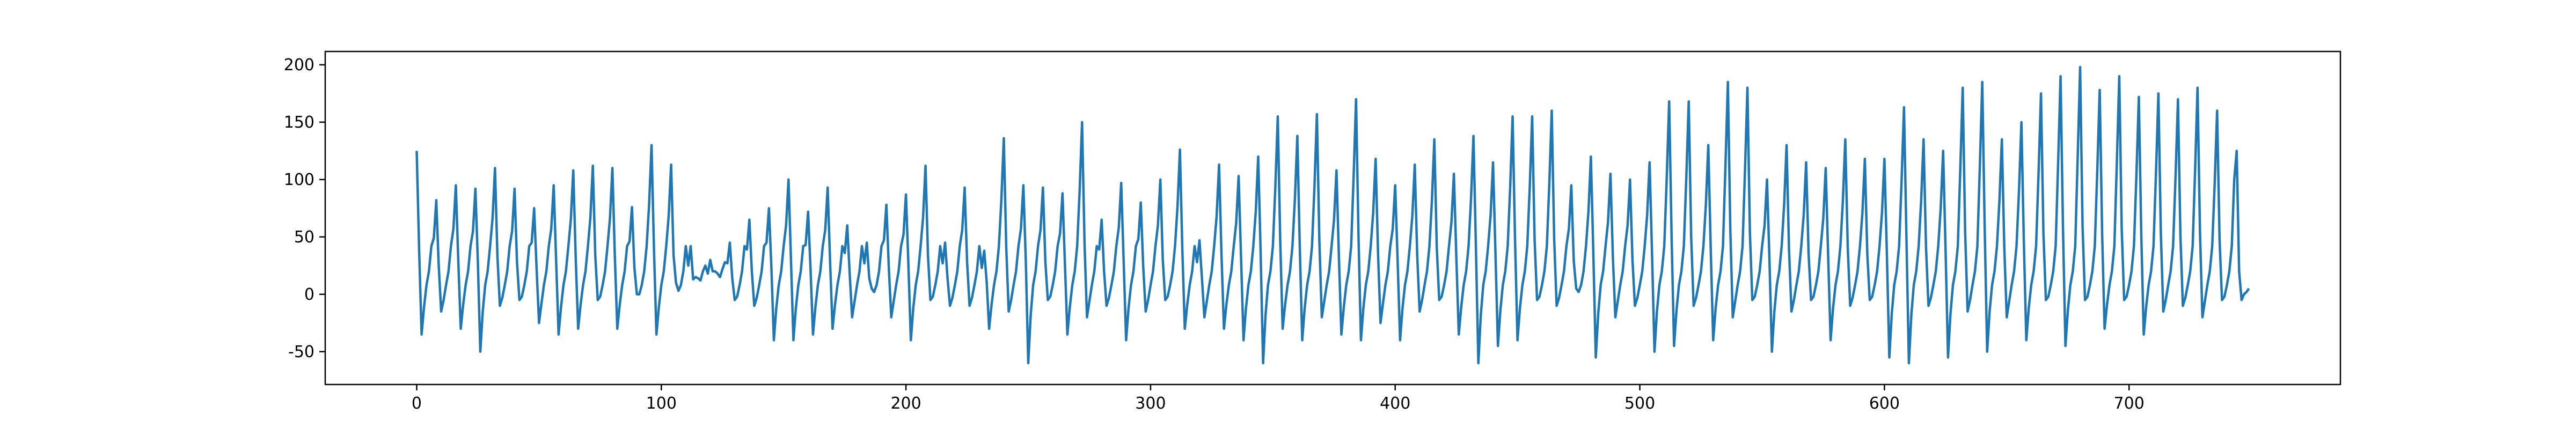 The height and width of the screenshot is (429, 2576). Describe the element at coordinates (299, 65) in the screenshot. I see `y-tick-label: 200` at that location.